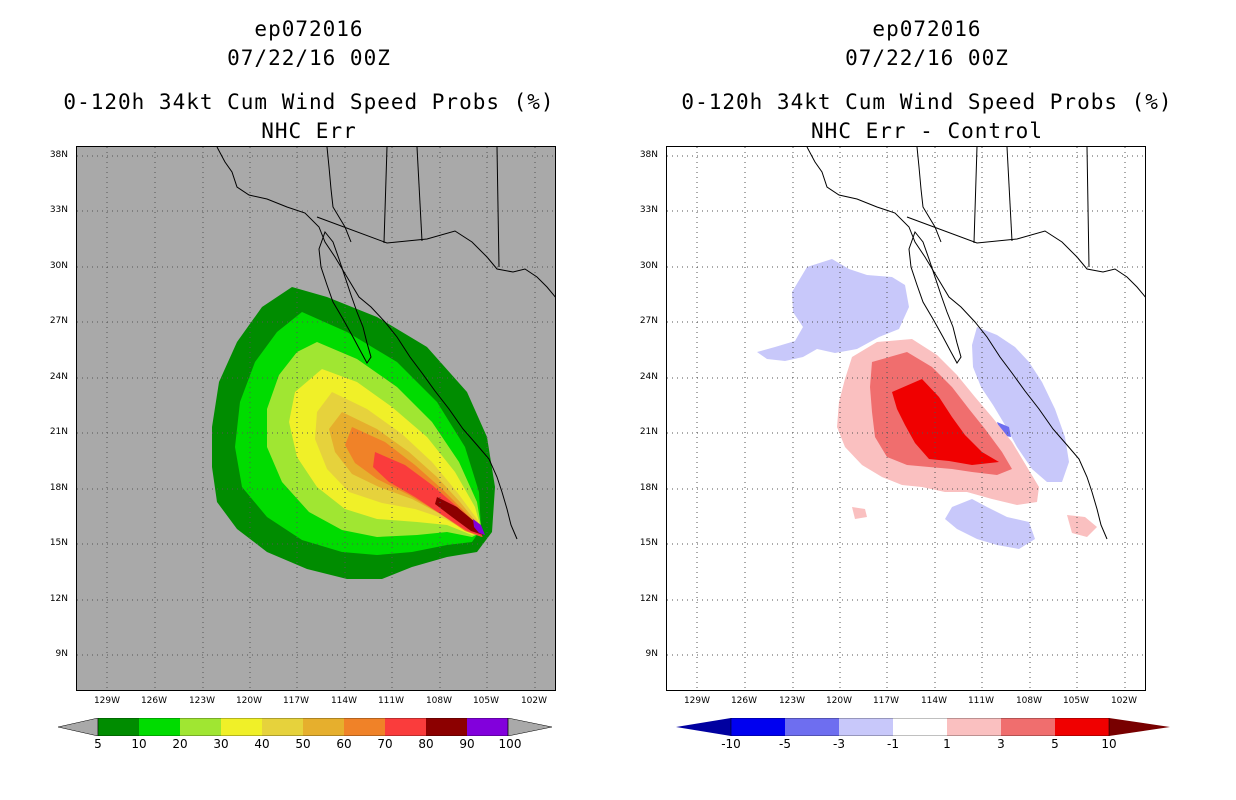 This screenshot has height=800, width=1236. I want to click on colorbar-tick: 40, so click(262, 744).